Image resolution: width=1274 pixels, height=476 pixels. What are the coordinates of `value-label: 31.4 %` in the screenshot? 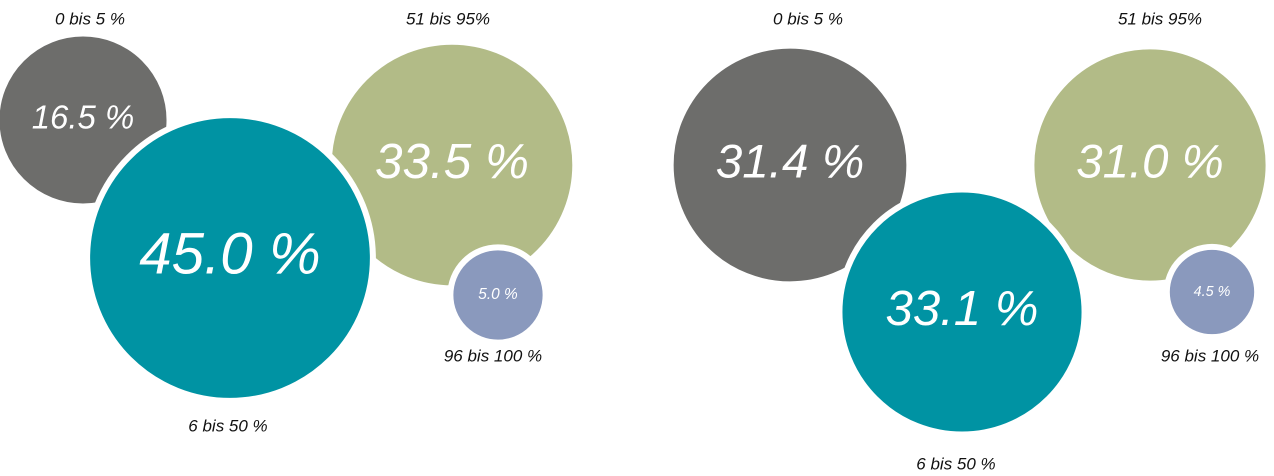 It's located at (790, 162).